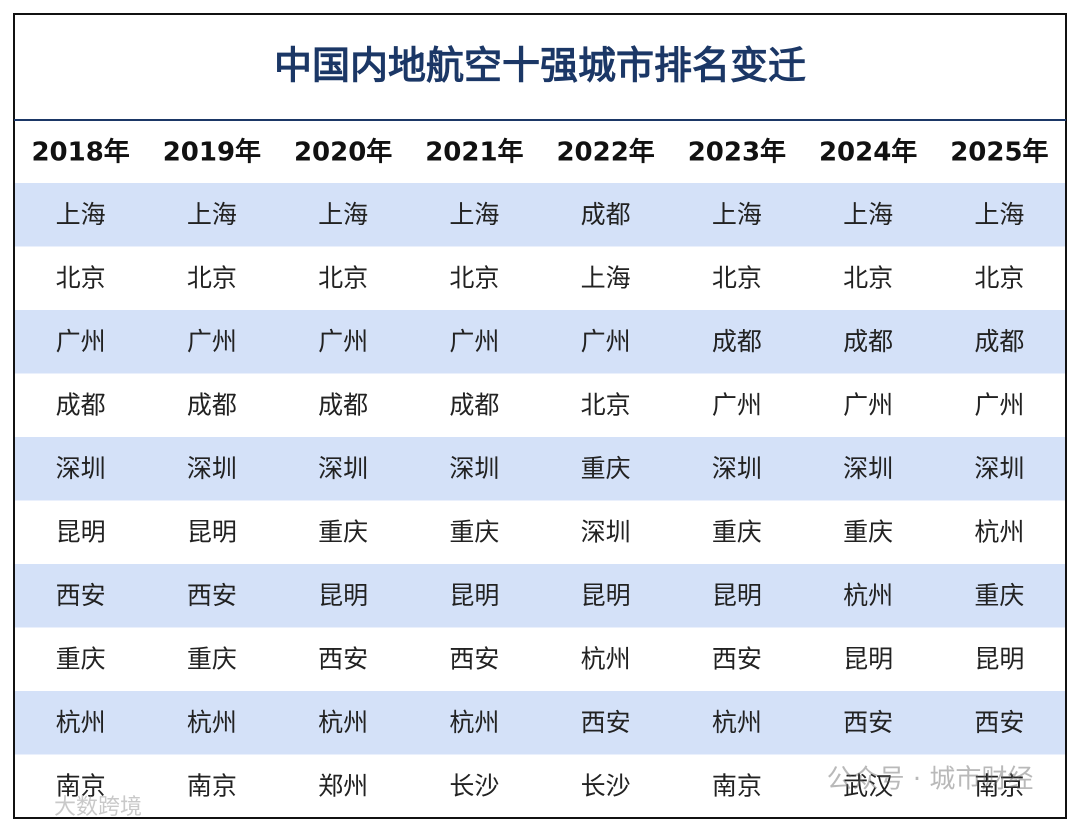  What do you see at coordinates (868, 152) in the screenshot?
I see `header-cell: 2024年` at bounding box center [868, 152].